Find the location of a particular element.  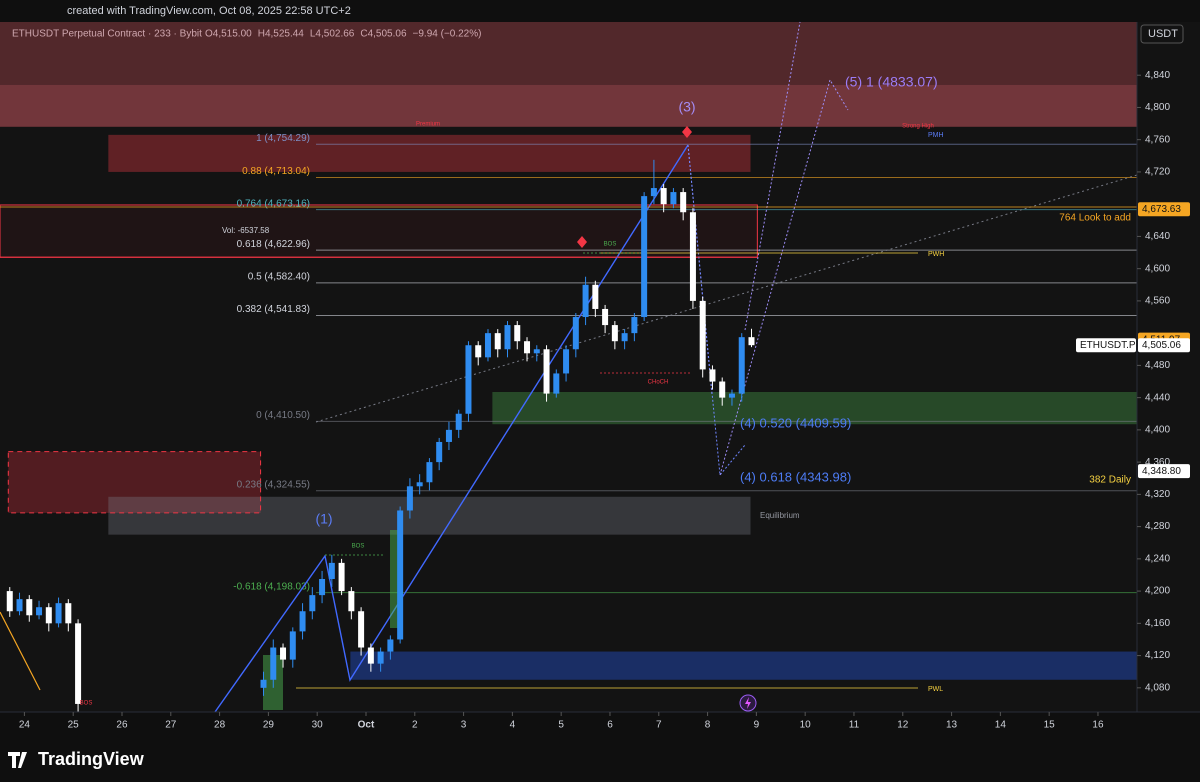

x-tick-label: 29 is located at coordinates (269, 725).